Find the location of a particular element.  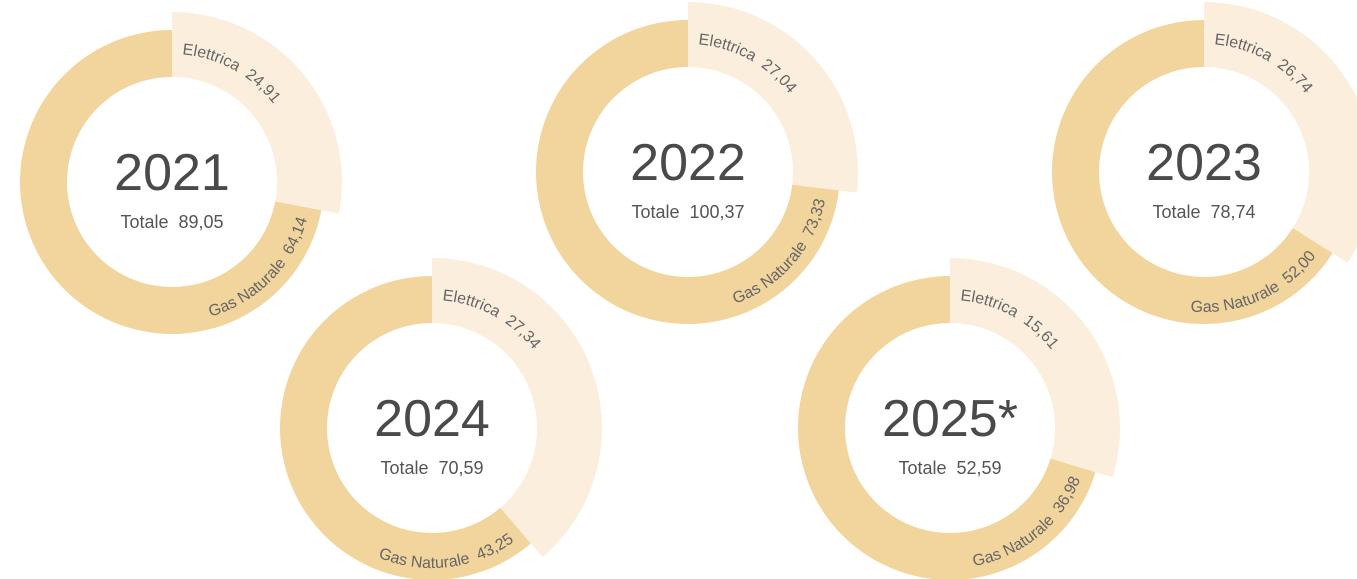

year-title: 2024 is located at coordinates (432, 419).